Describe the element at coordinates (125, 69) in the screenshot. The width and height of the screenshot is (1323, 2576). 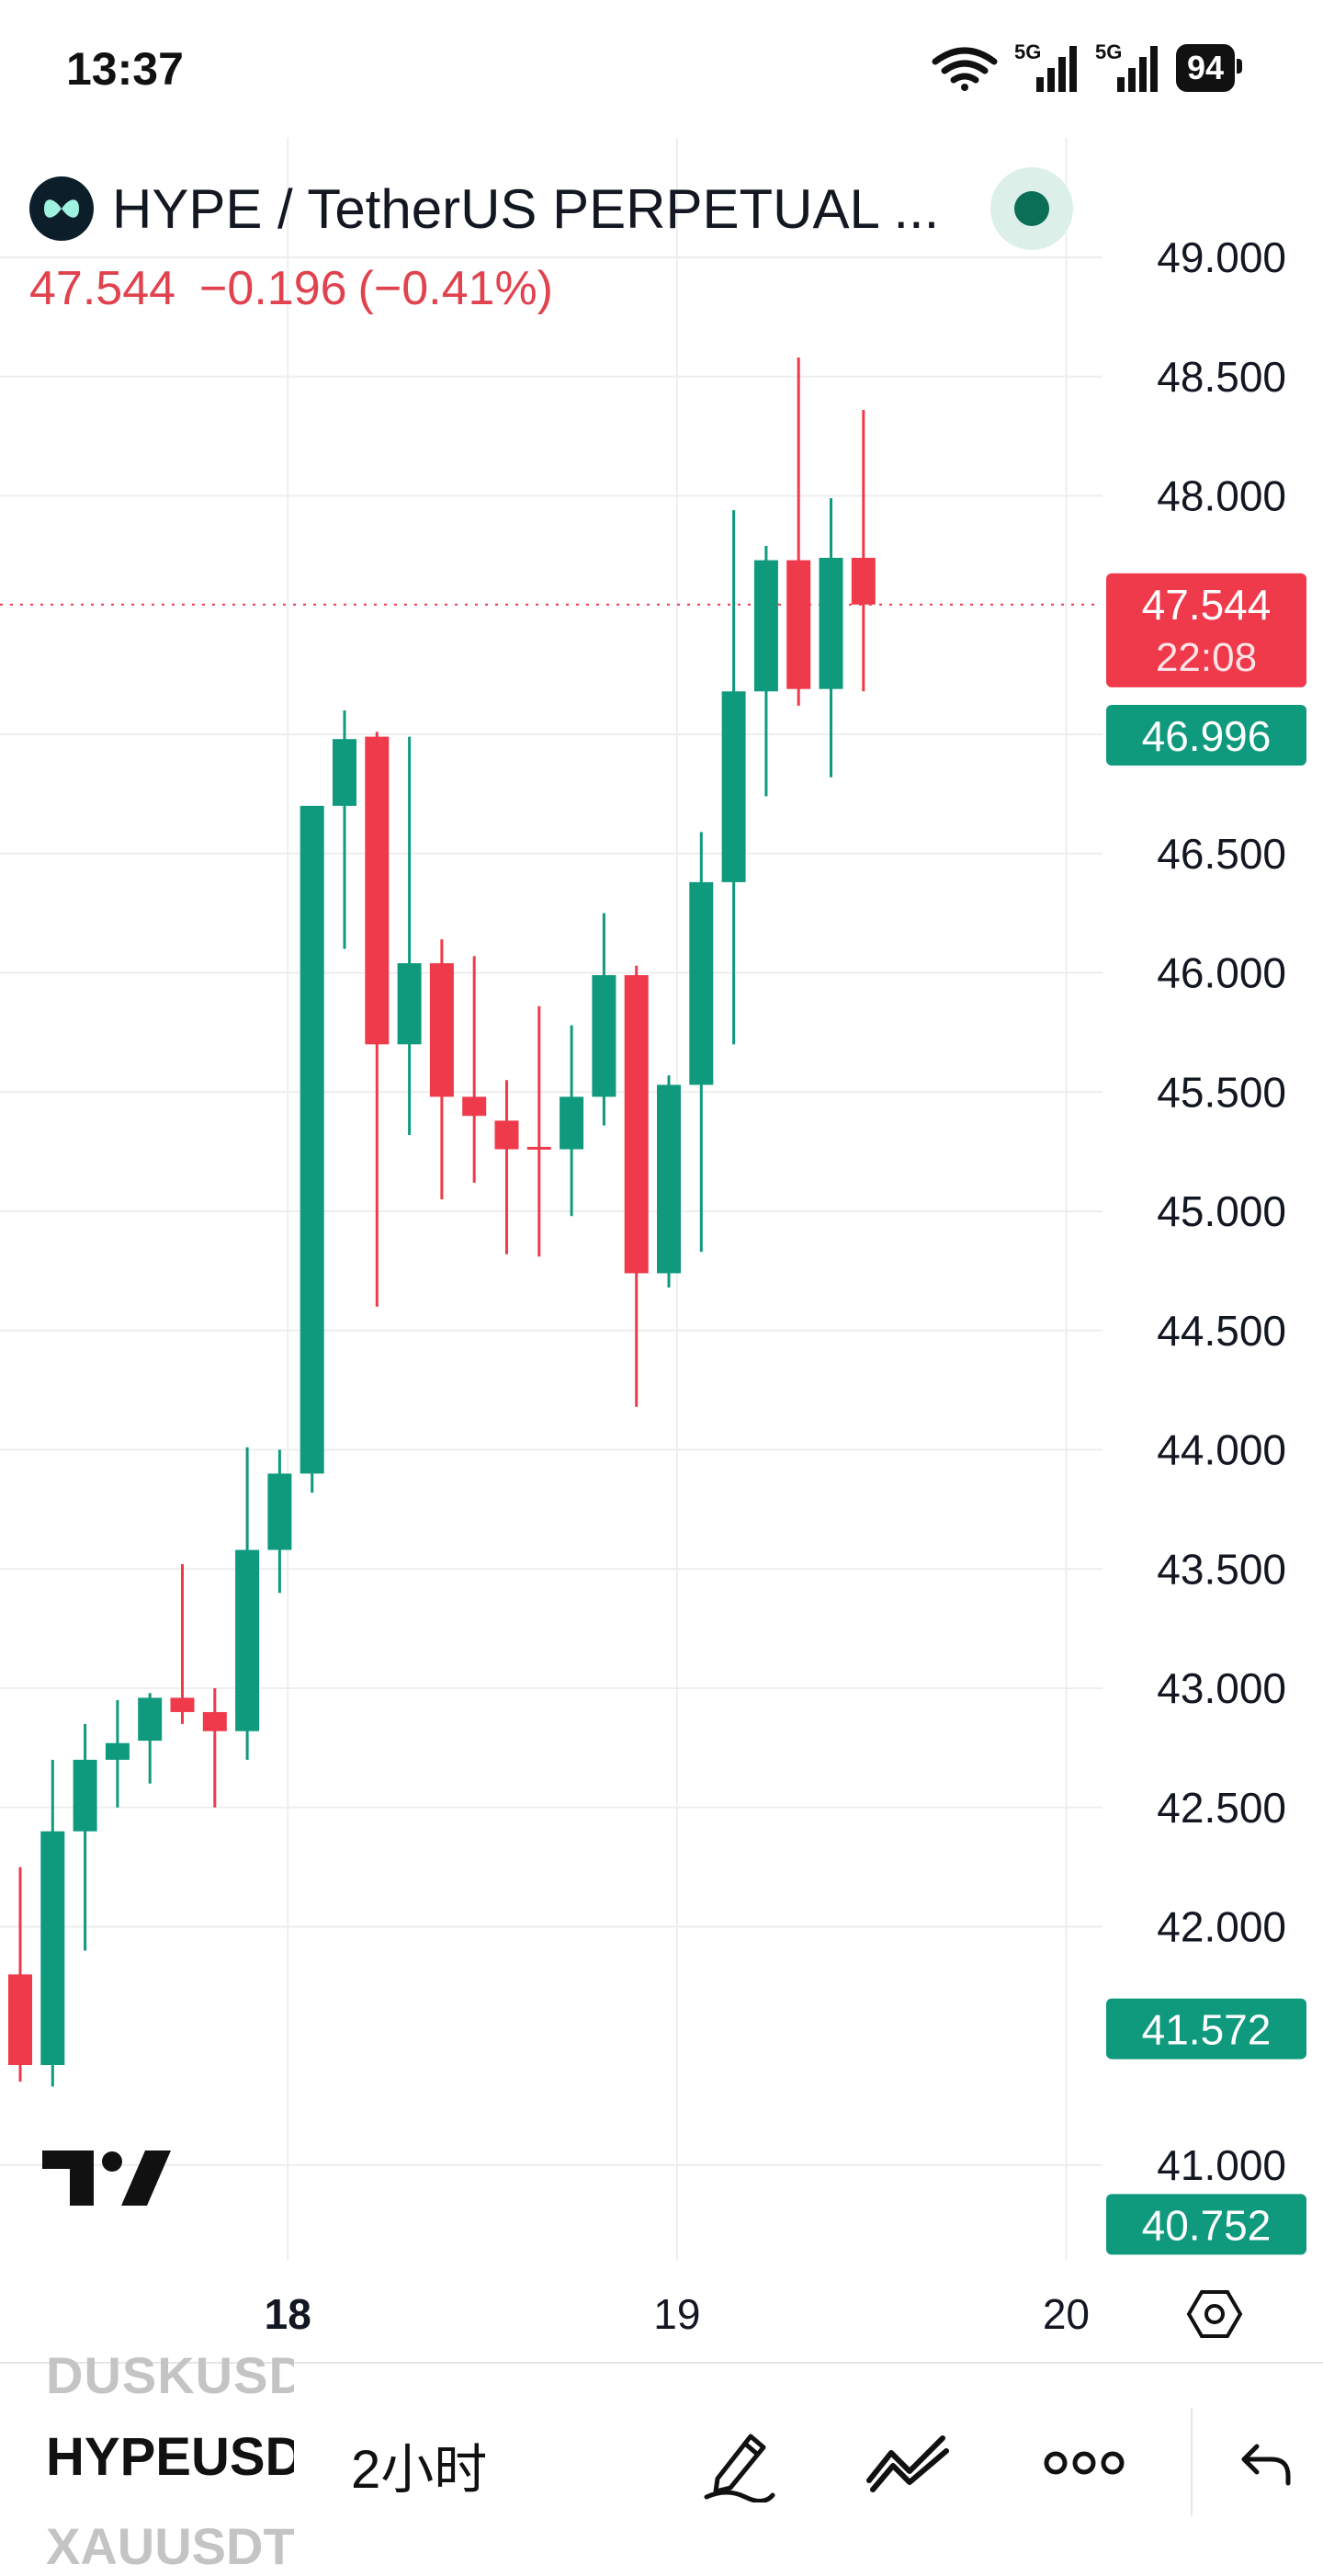
I see `status-time: 13:37` at that location.